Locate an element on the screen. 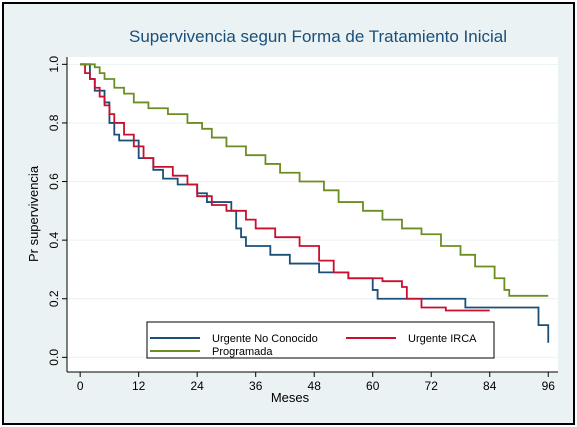 This screenshot has height=427, width=577. legend-label: Urgente No Conocido is located at coordinates (265, 339).